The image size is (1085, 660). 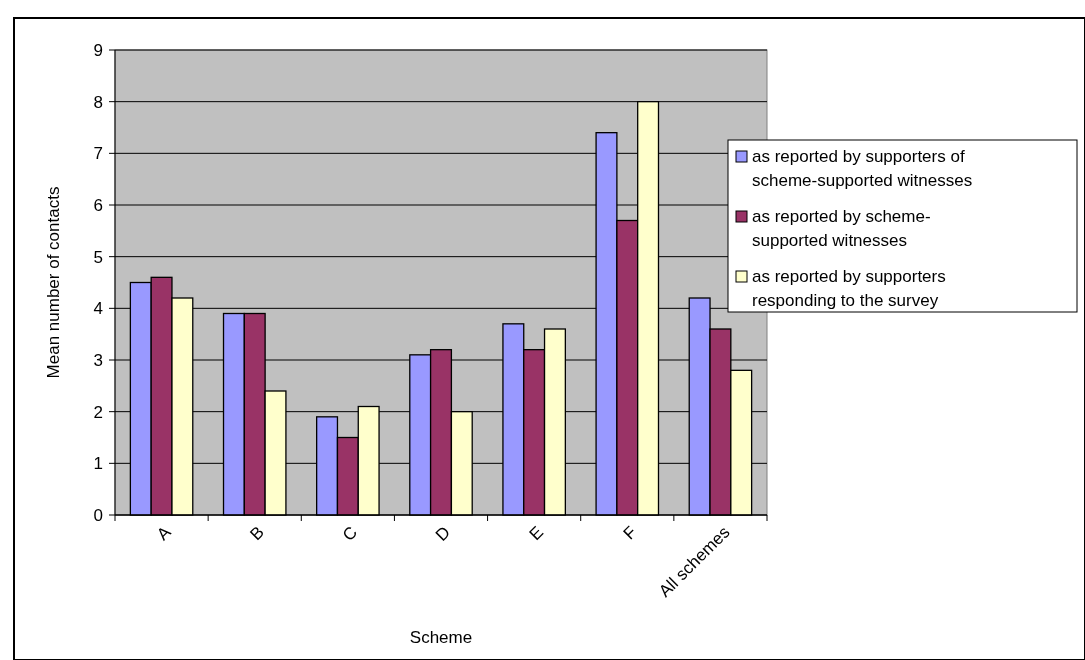 What do you see at coordinates (841, 228) in the screenshot?
I see `legend-label: as reported by scheme-supported witnesses` at bounding box center [841, 228].